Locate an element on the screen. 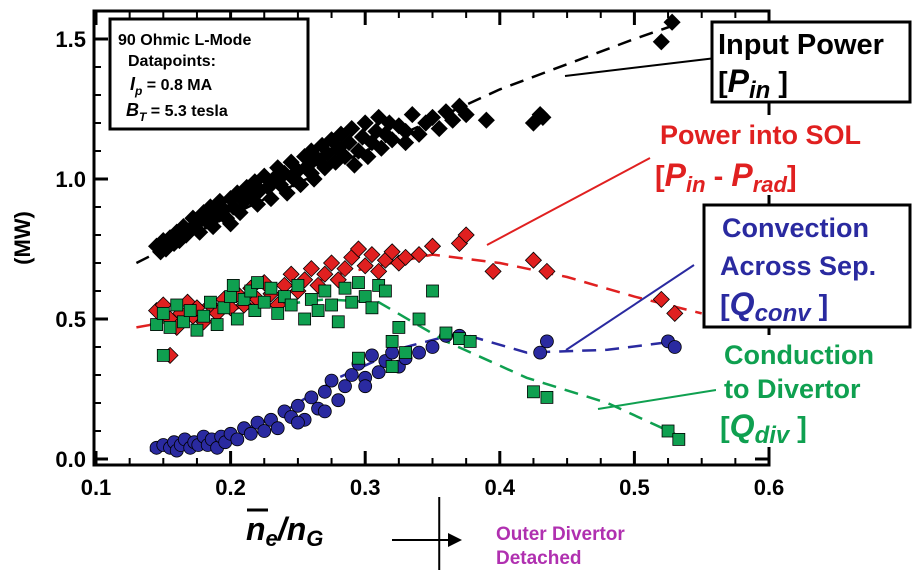  label-convection-leader is located at coordinates (630, 307).